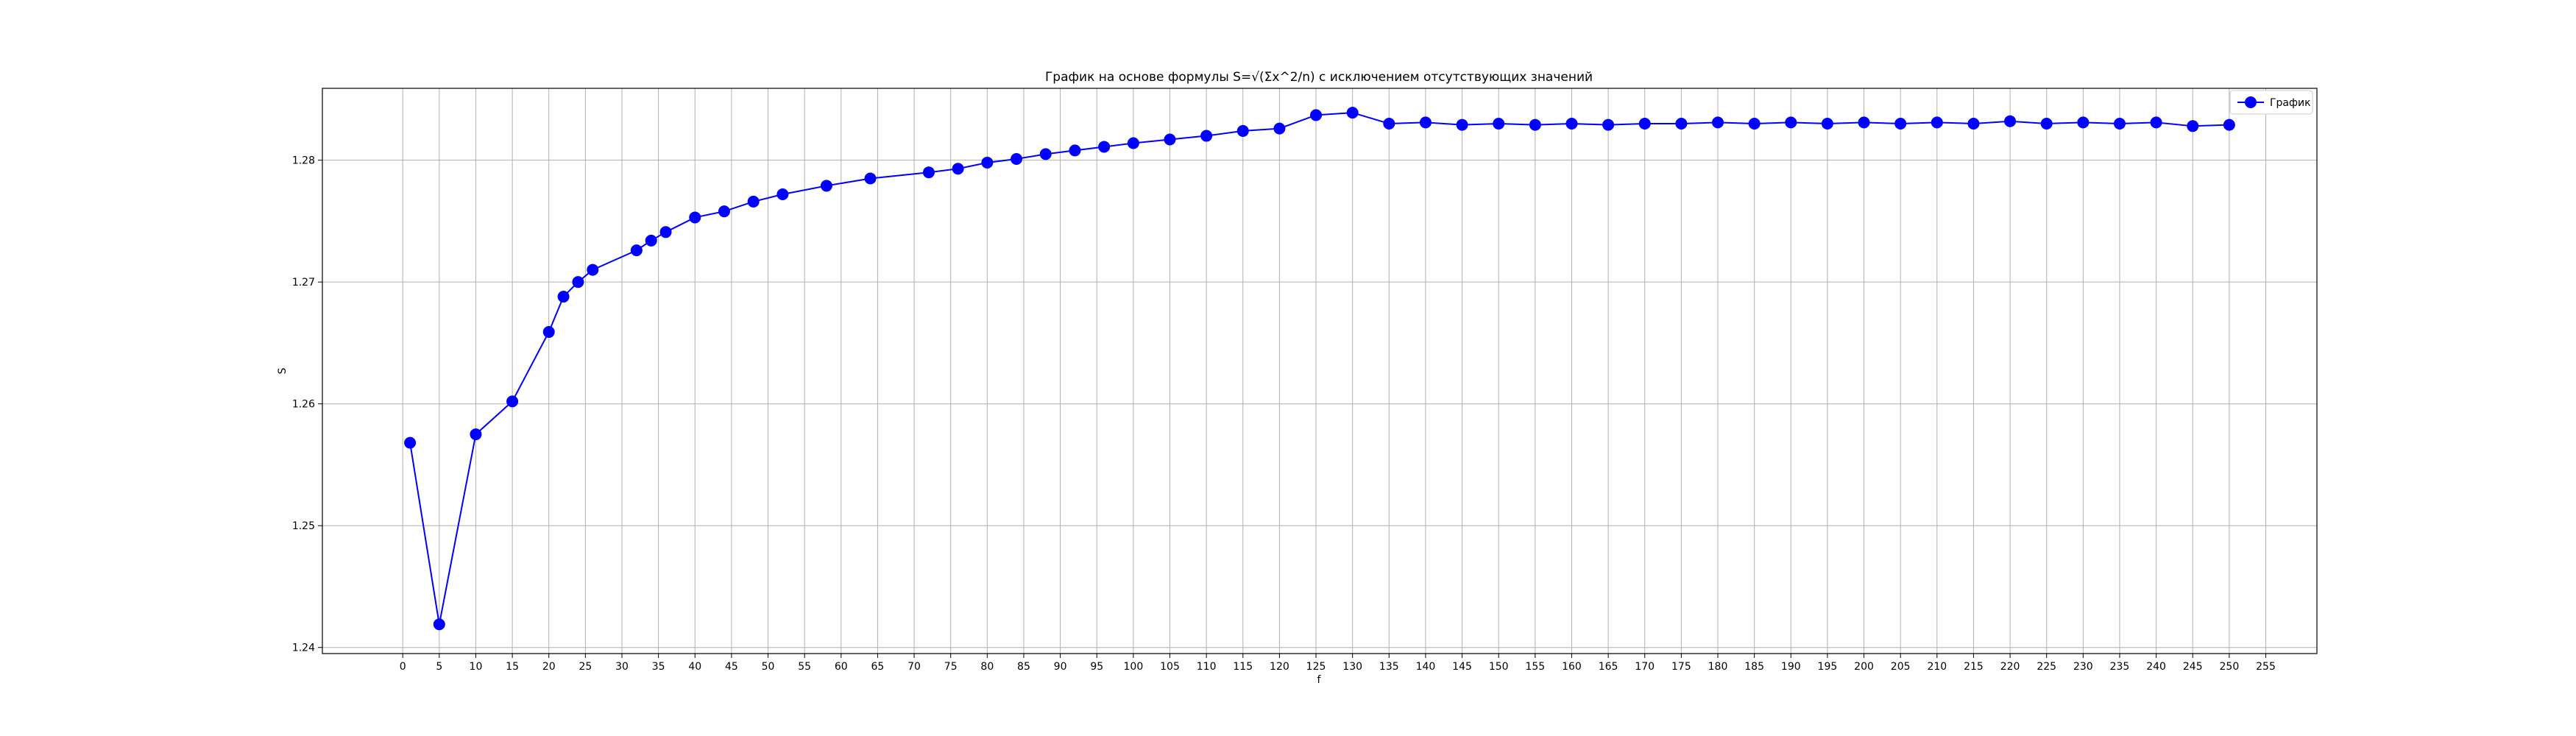  What do you see at coordinates (1352, 667) in the screenshot?
I see `x-tick-label: 130` at bounding box center [1352, 667].